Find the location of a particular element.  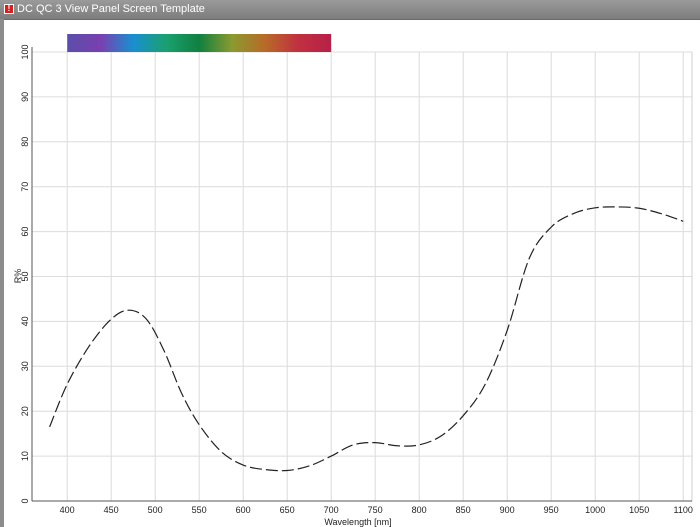

x-tick-label: 1050 is located at coordinates (639, 510).